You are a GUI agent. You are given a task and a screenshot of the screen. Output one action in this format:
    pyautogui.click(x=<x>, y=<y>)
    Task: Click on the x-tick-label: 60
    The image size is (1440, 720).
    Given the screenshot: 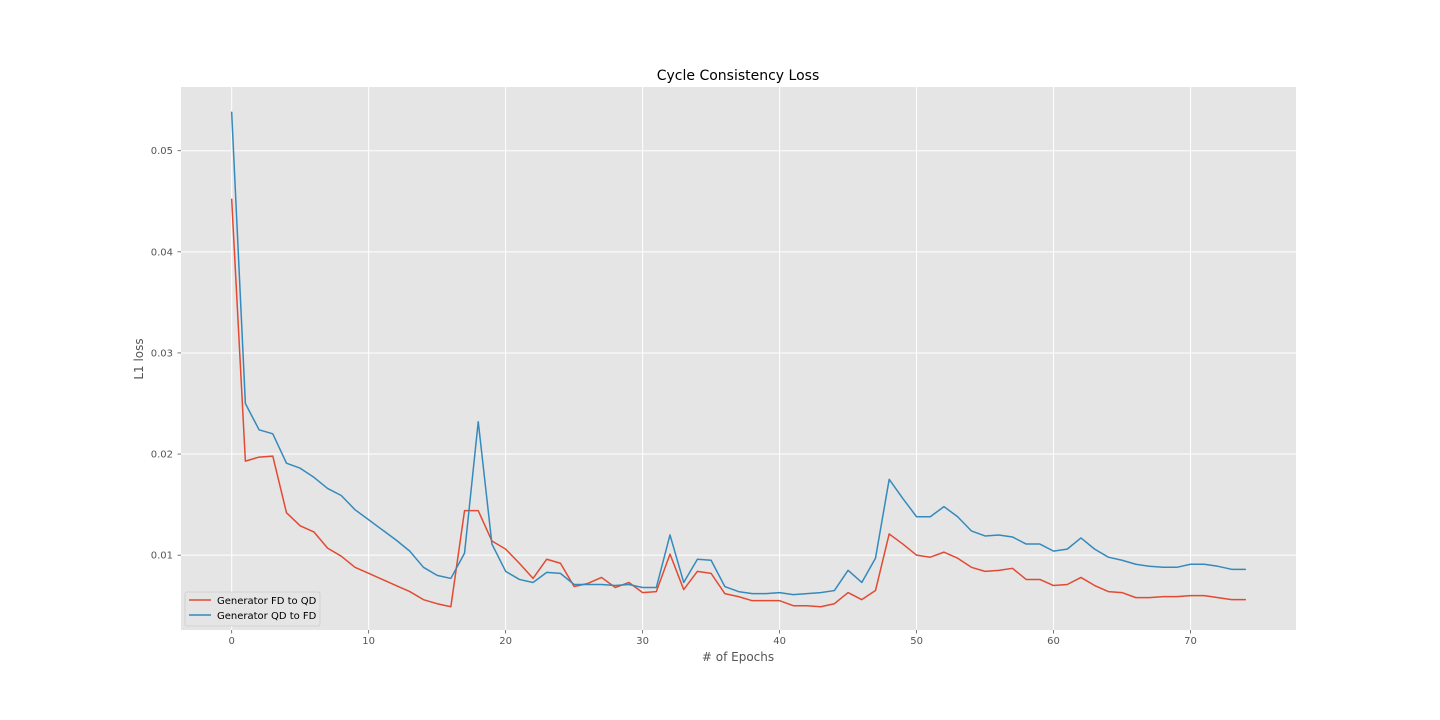 What is the action you would take?
    pyautogui.click(x=1053, y=641)
    